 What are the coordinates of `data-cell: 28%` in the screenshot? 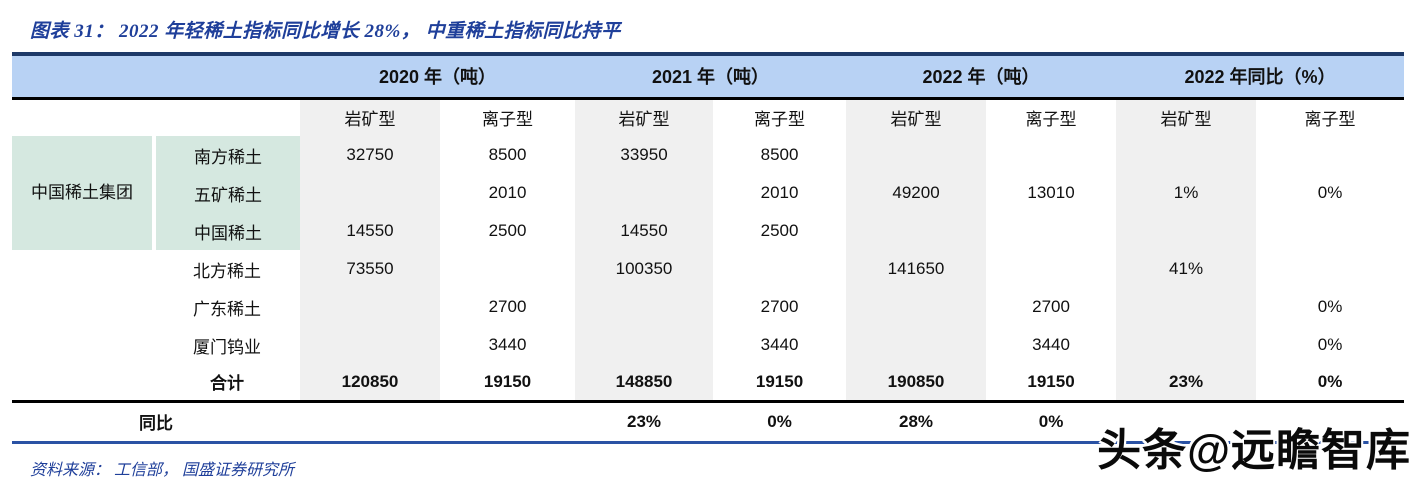 It's located at (916, 421).